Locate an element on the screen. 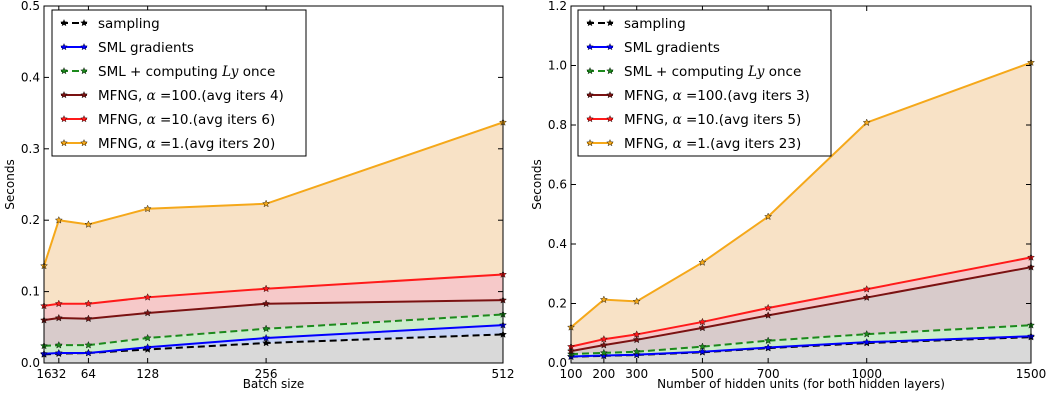 The image size is (1048, 397). y-tick-label-3: 0.2 is located at coordinates (30, 220).